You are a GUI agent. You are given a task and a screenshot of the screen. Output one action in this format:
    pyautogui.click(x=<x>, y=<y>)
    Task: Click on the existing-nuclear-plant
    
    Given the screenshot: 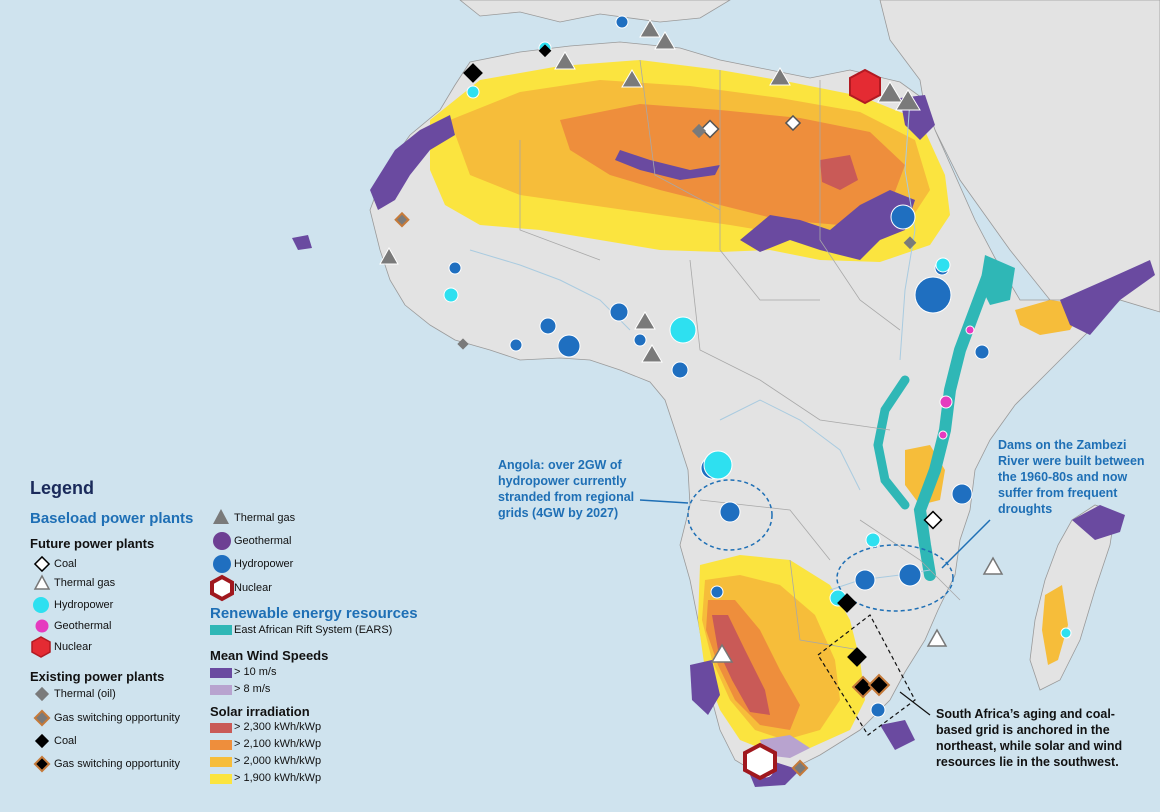 What is the action you would take?
    pyautogui.click(x=760, y=761)
    